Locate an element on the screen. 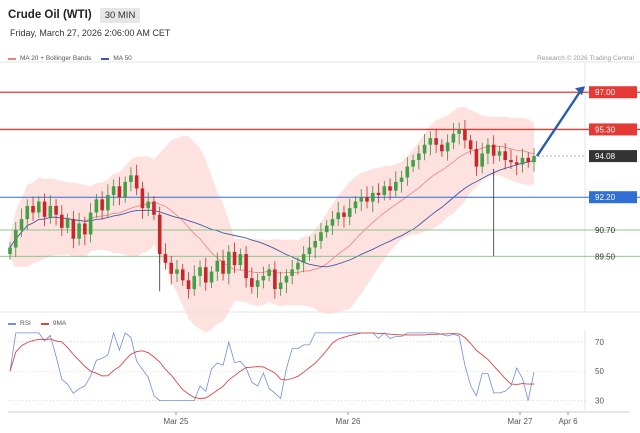 The width and height of the screenshot is (640, 433). forecast-arrow-head-icon is located at coordinates (580, 91).